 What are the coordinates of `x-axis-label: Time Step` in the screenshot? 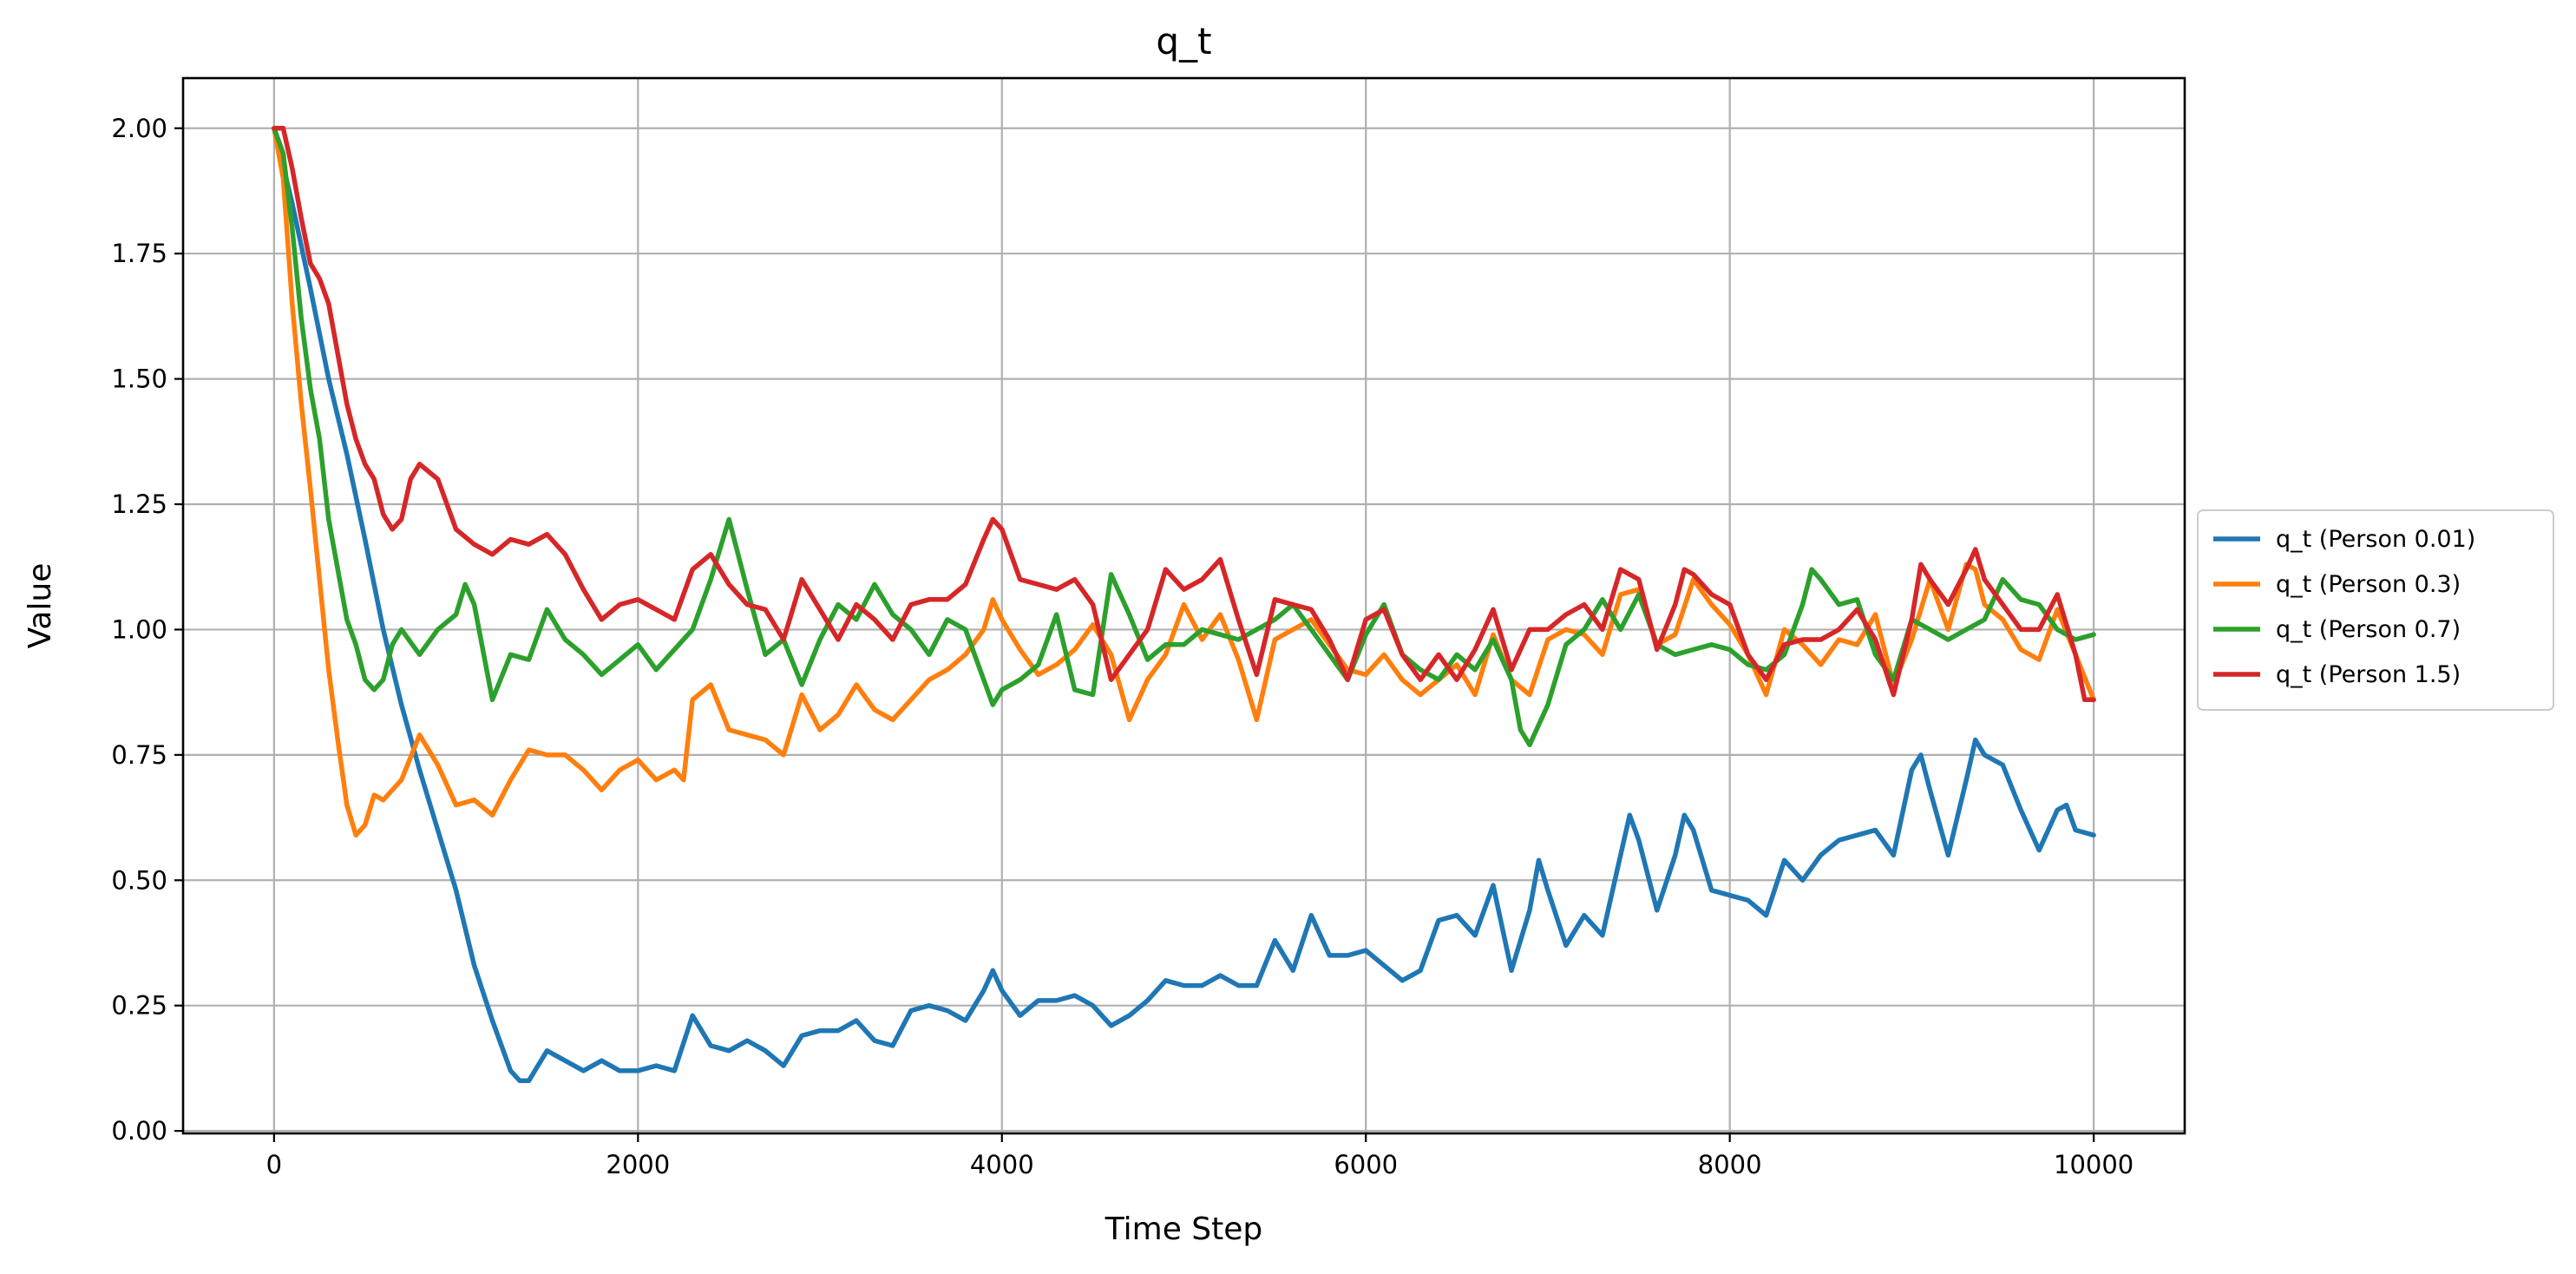 It's located at (1183, 1229).